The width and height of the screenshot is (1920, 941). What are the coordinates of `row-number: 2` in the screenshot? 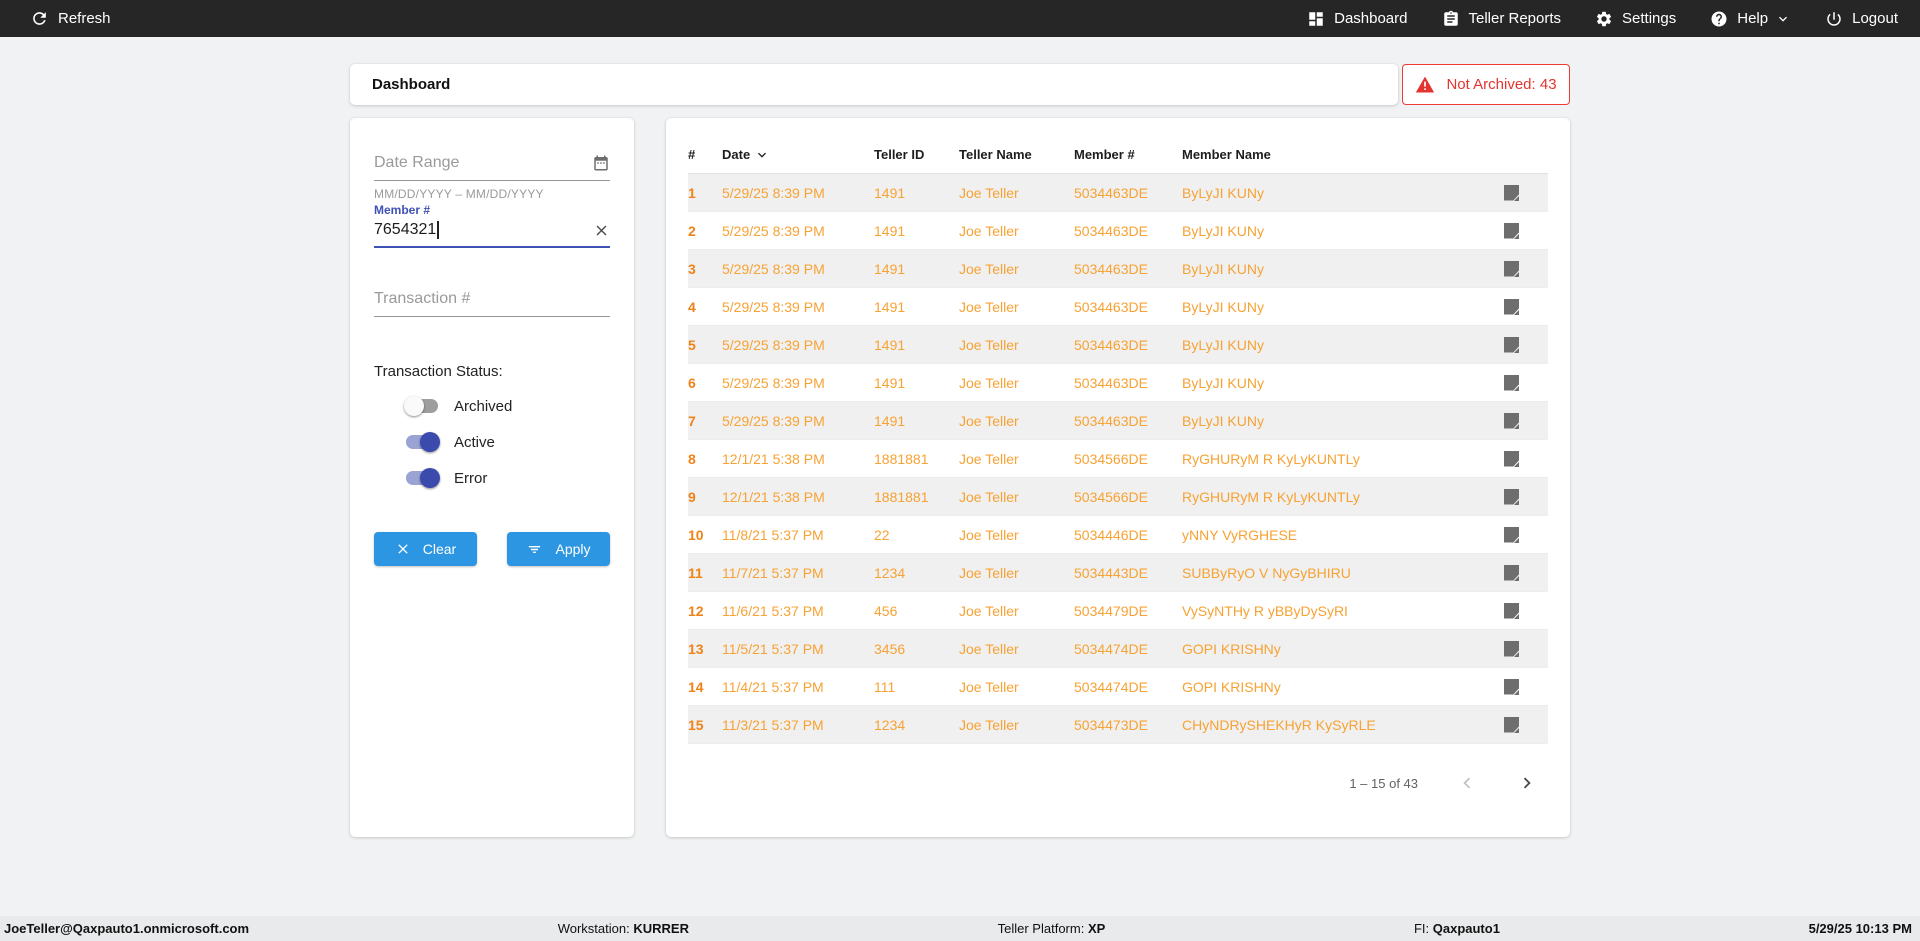 It's located at (692, 230).